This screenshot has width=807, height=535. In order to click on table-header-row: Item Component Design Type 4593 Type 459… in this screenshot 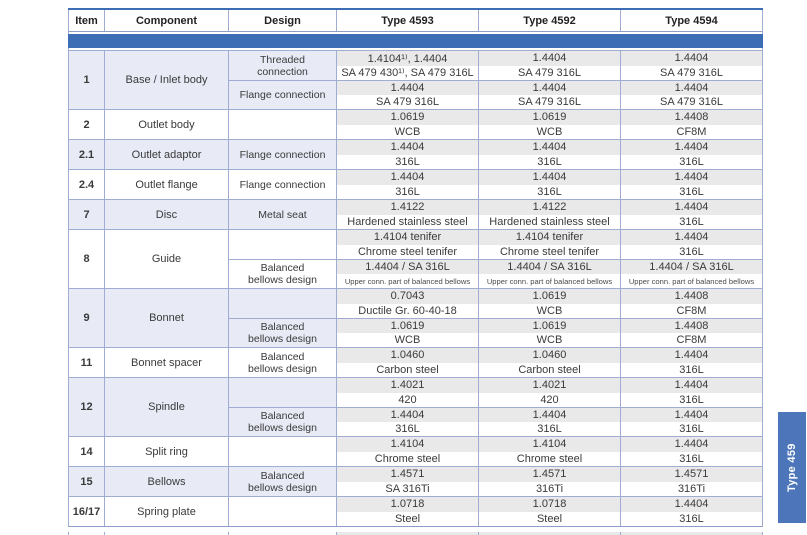, I will do `click(415, 21)`.